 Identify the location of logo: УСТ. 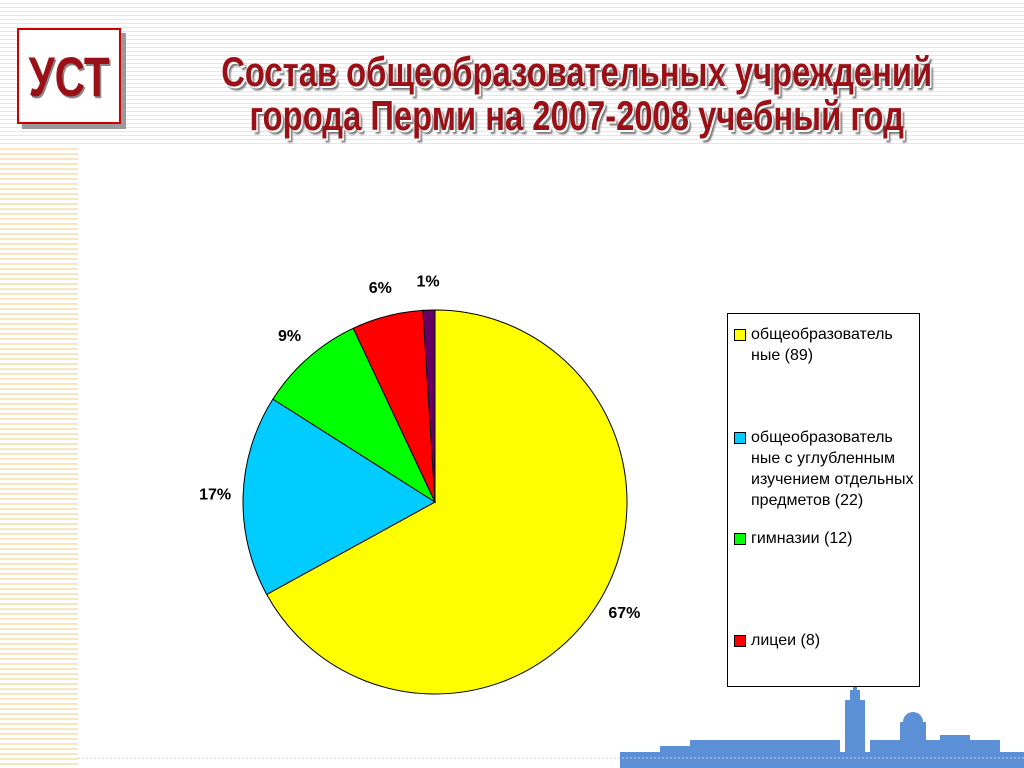
(69, 76).